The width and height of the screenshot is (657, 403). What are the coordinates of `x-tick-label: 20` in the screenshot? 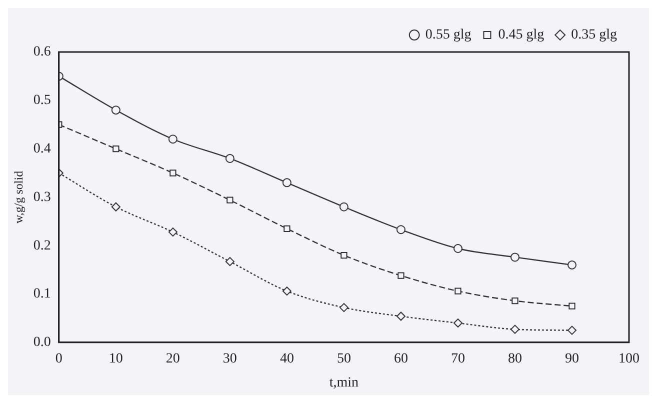 It's located at (173, 358).